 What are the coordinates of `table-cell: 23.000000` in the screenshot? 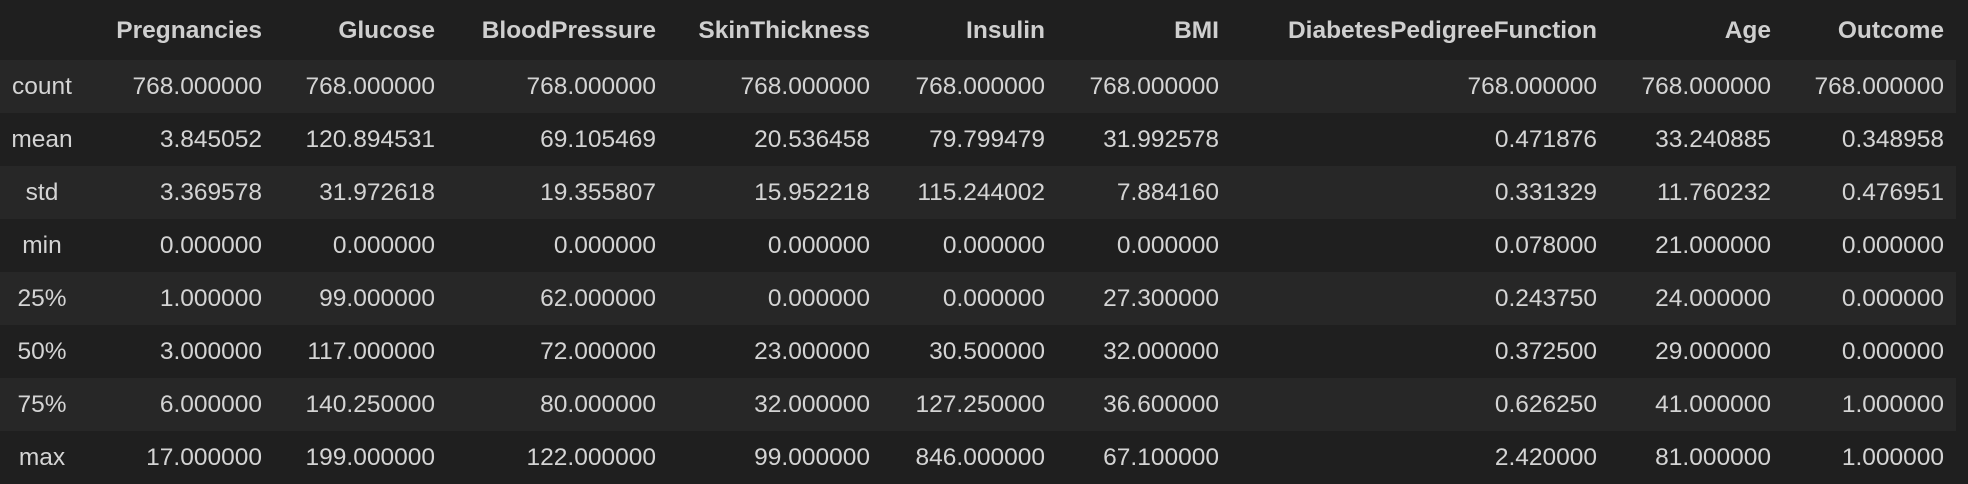 It's located at (812, 351).